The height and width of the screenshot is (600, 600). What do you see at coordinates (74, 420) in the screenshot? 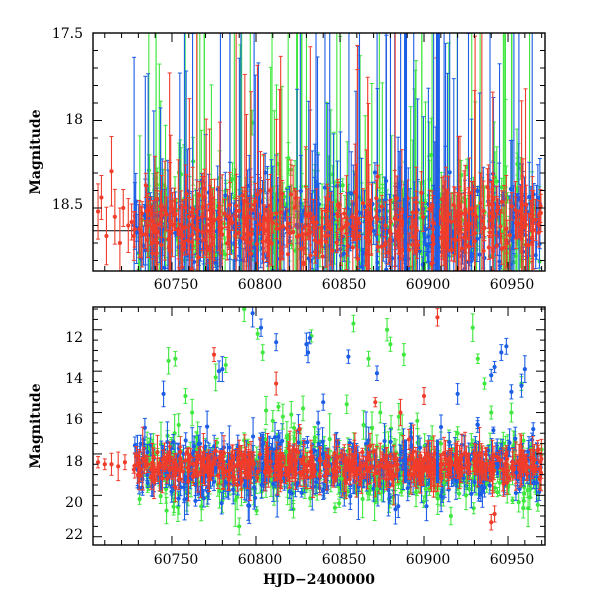
I see `bottom-y-tick-label-2: 16` at bounding box center [74, 420].